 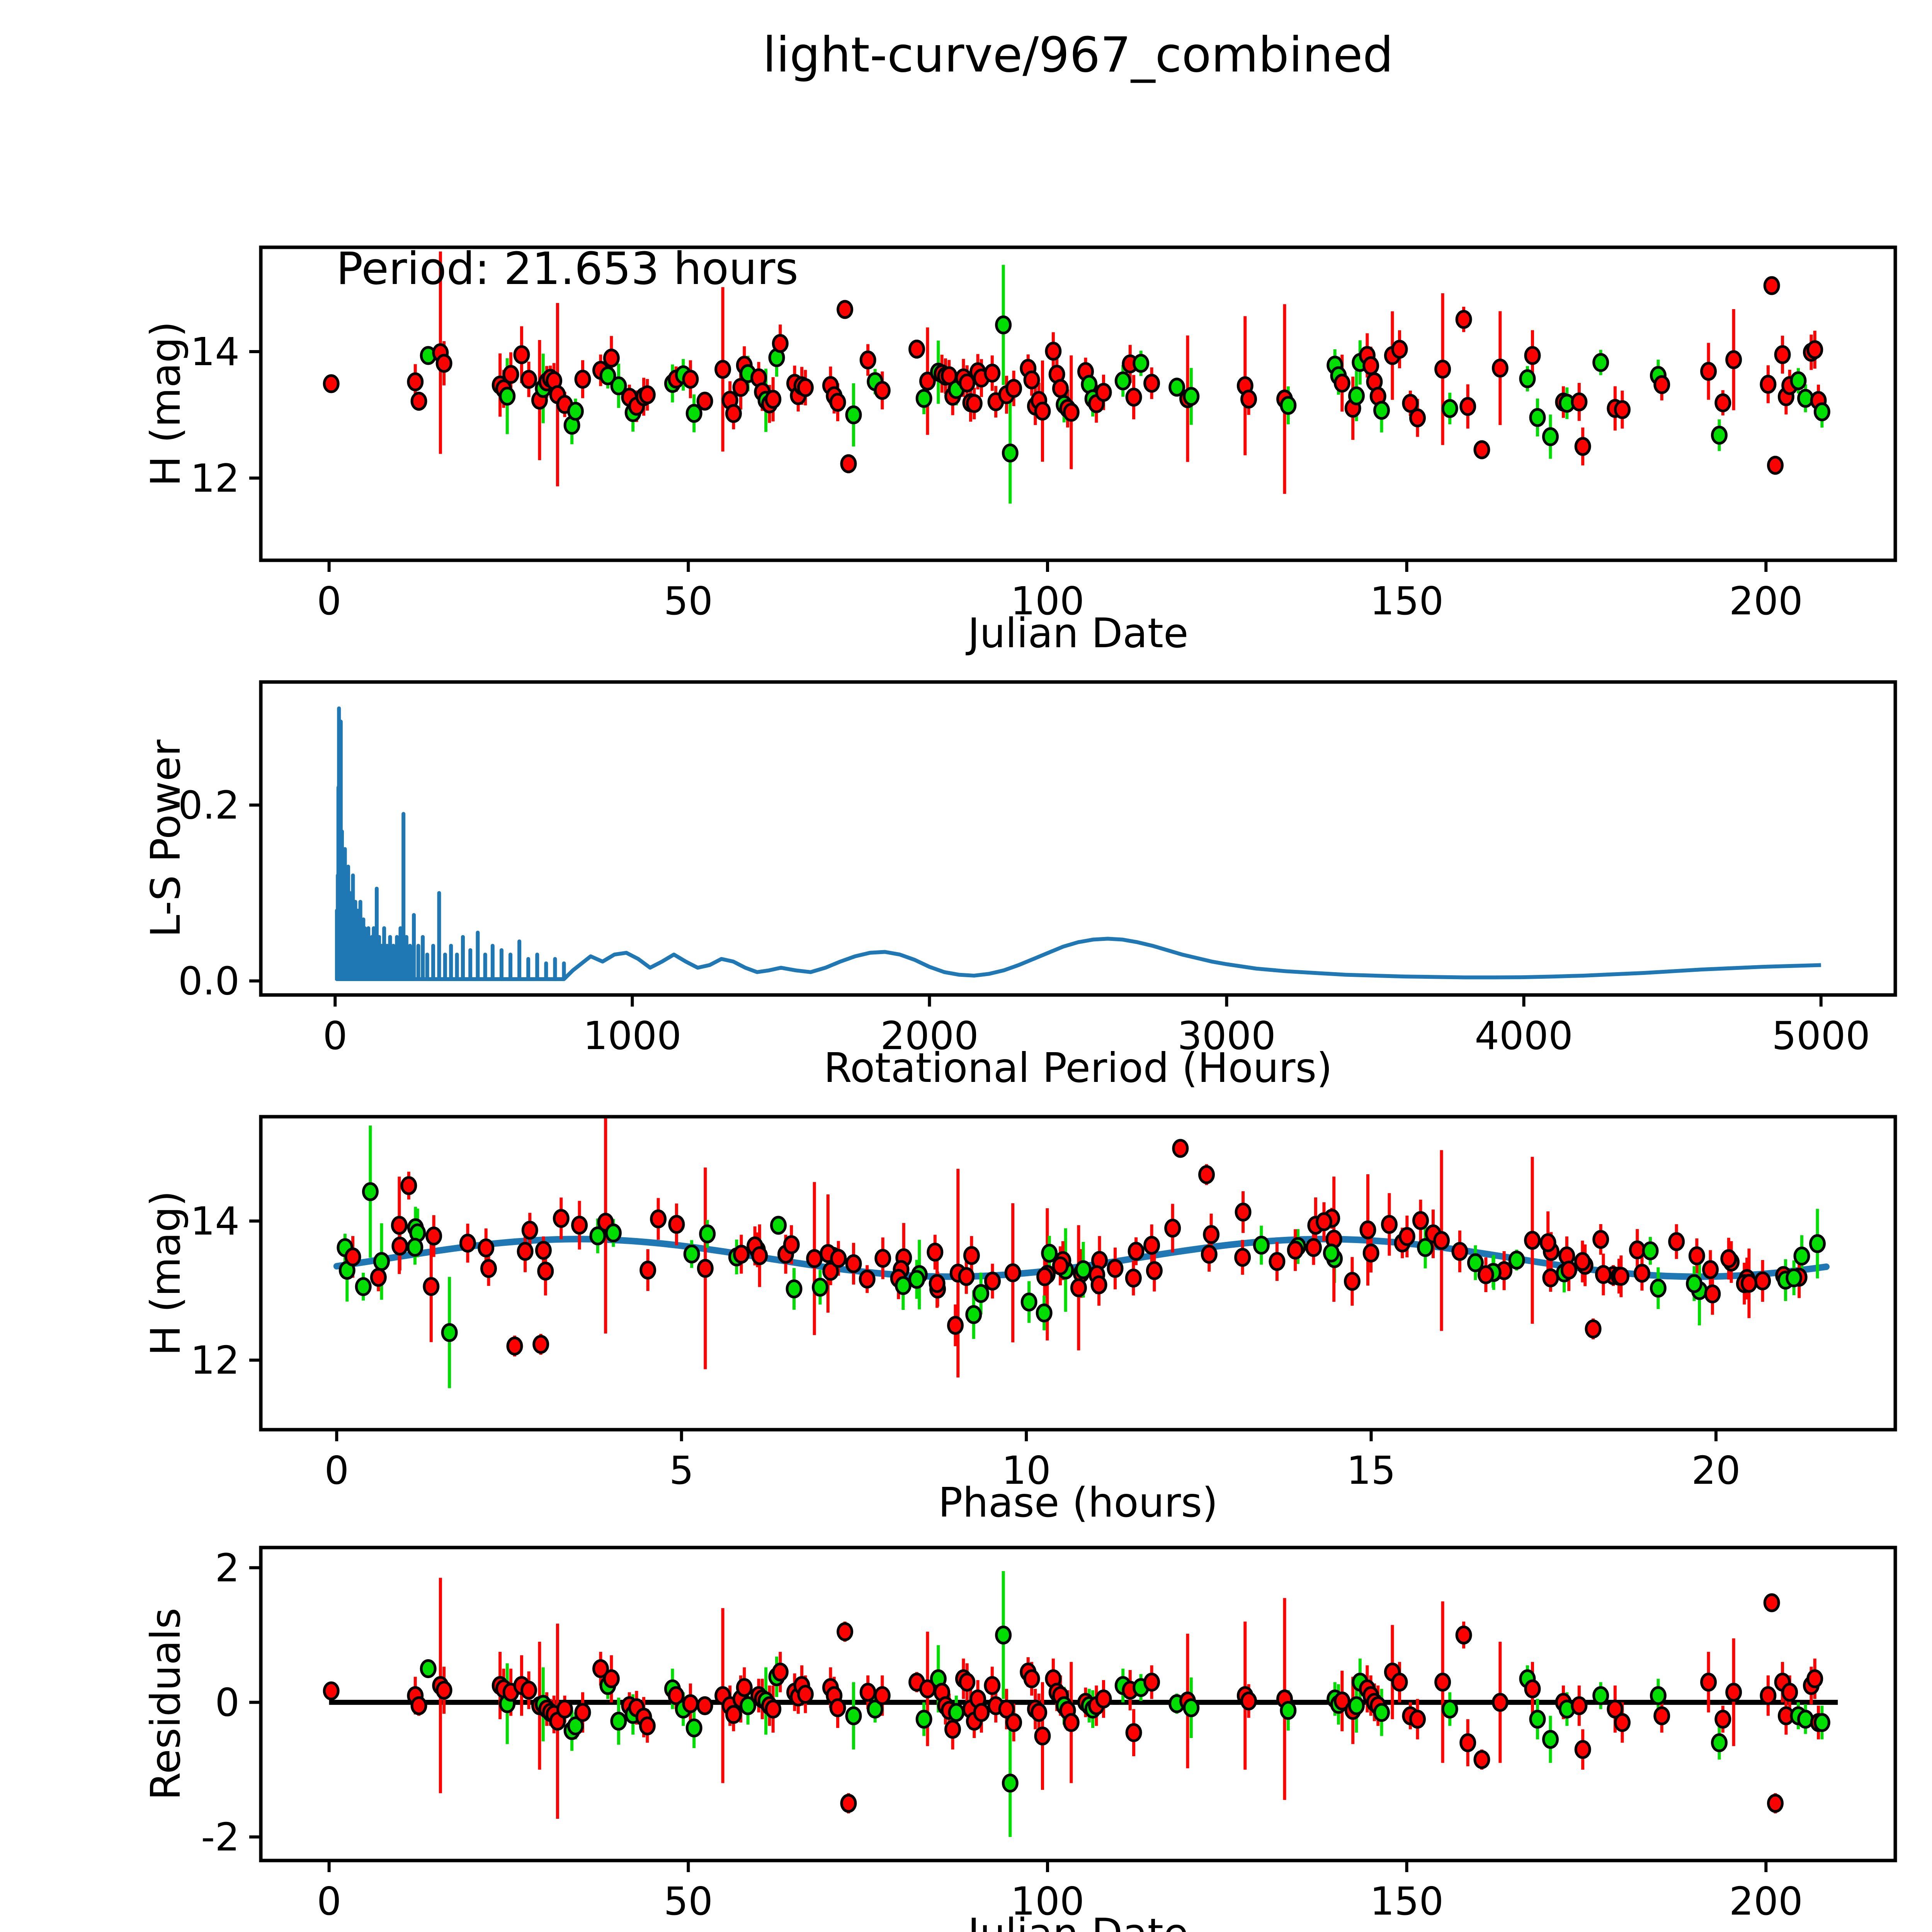 I want to click on tick-label: 150, so click(x=1407, y=1901).